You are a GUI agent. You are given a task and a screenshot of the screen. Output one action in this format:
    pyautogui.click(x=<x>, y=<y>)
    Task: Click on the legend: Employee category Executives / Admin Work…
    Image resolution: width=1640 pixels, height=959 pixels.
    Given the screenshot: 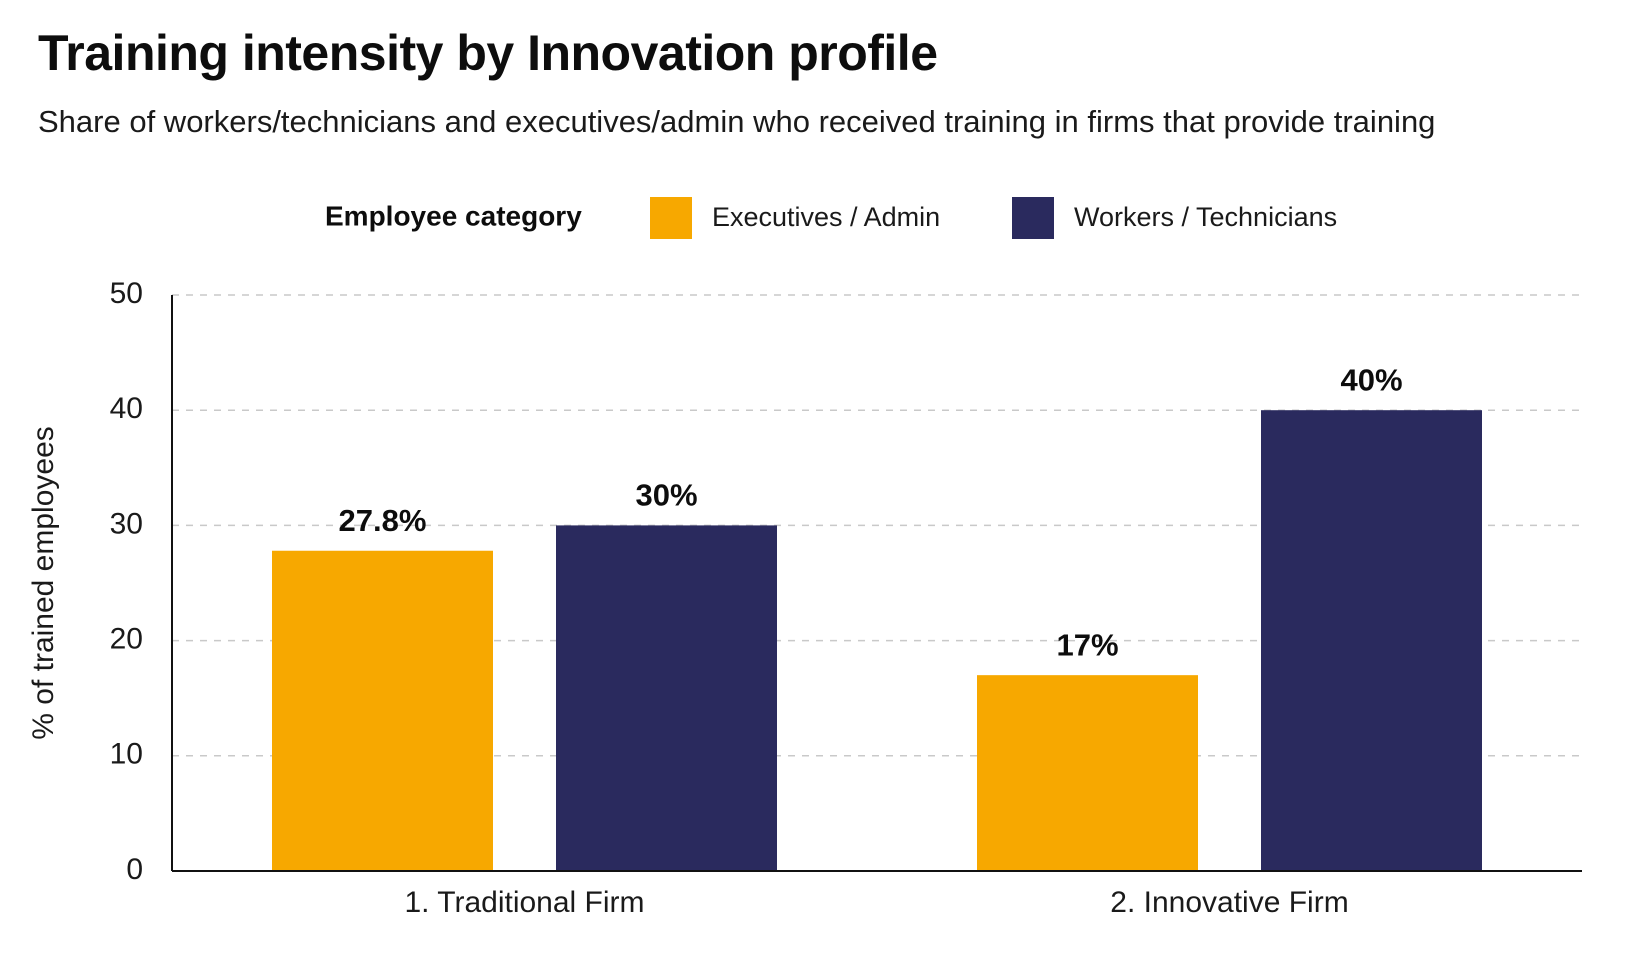 What is the action you would take?
    pyautogui.click(x=831, y=218)
    